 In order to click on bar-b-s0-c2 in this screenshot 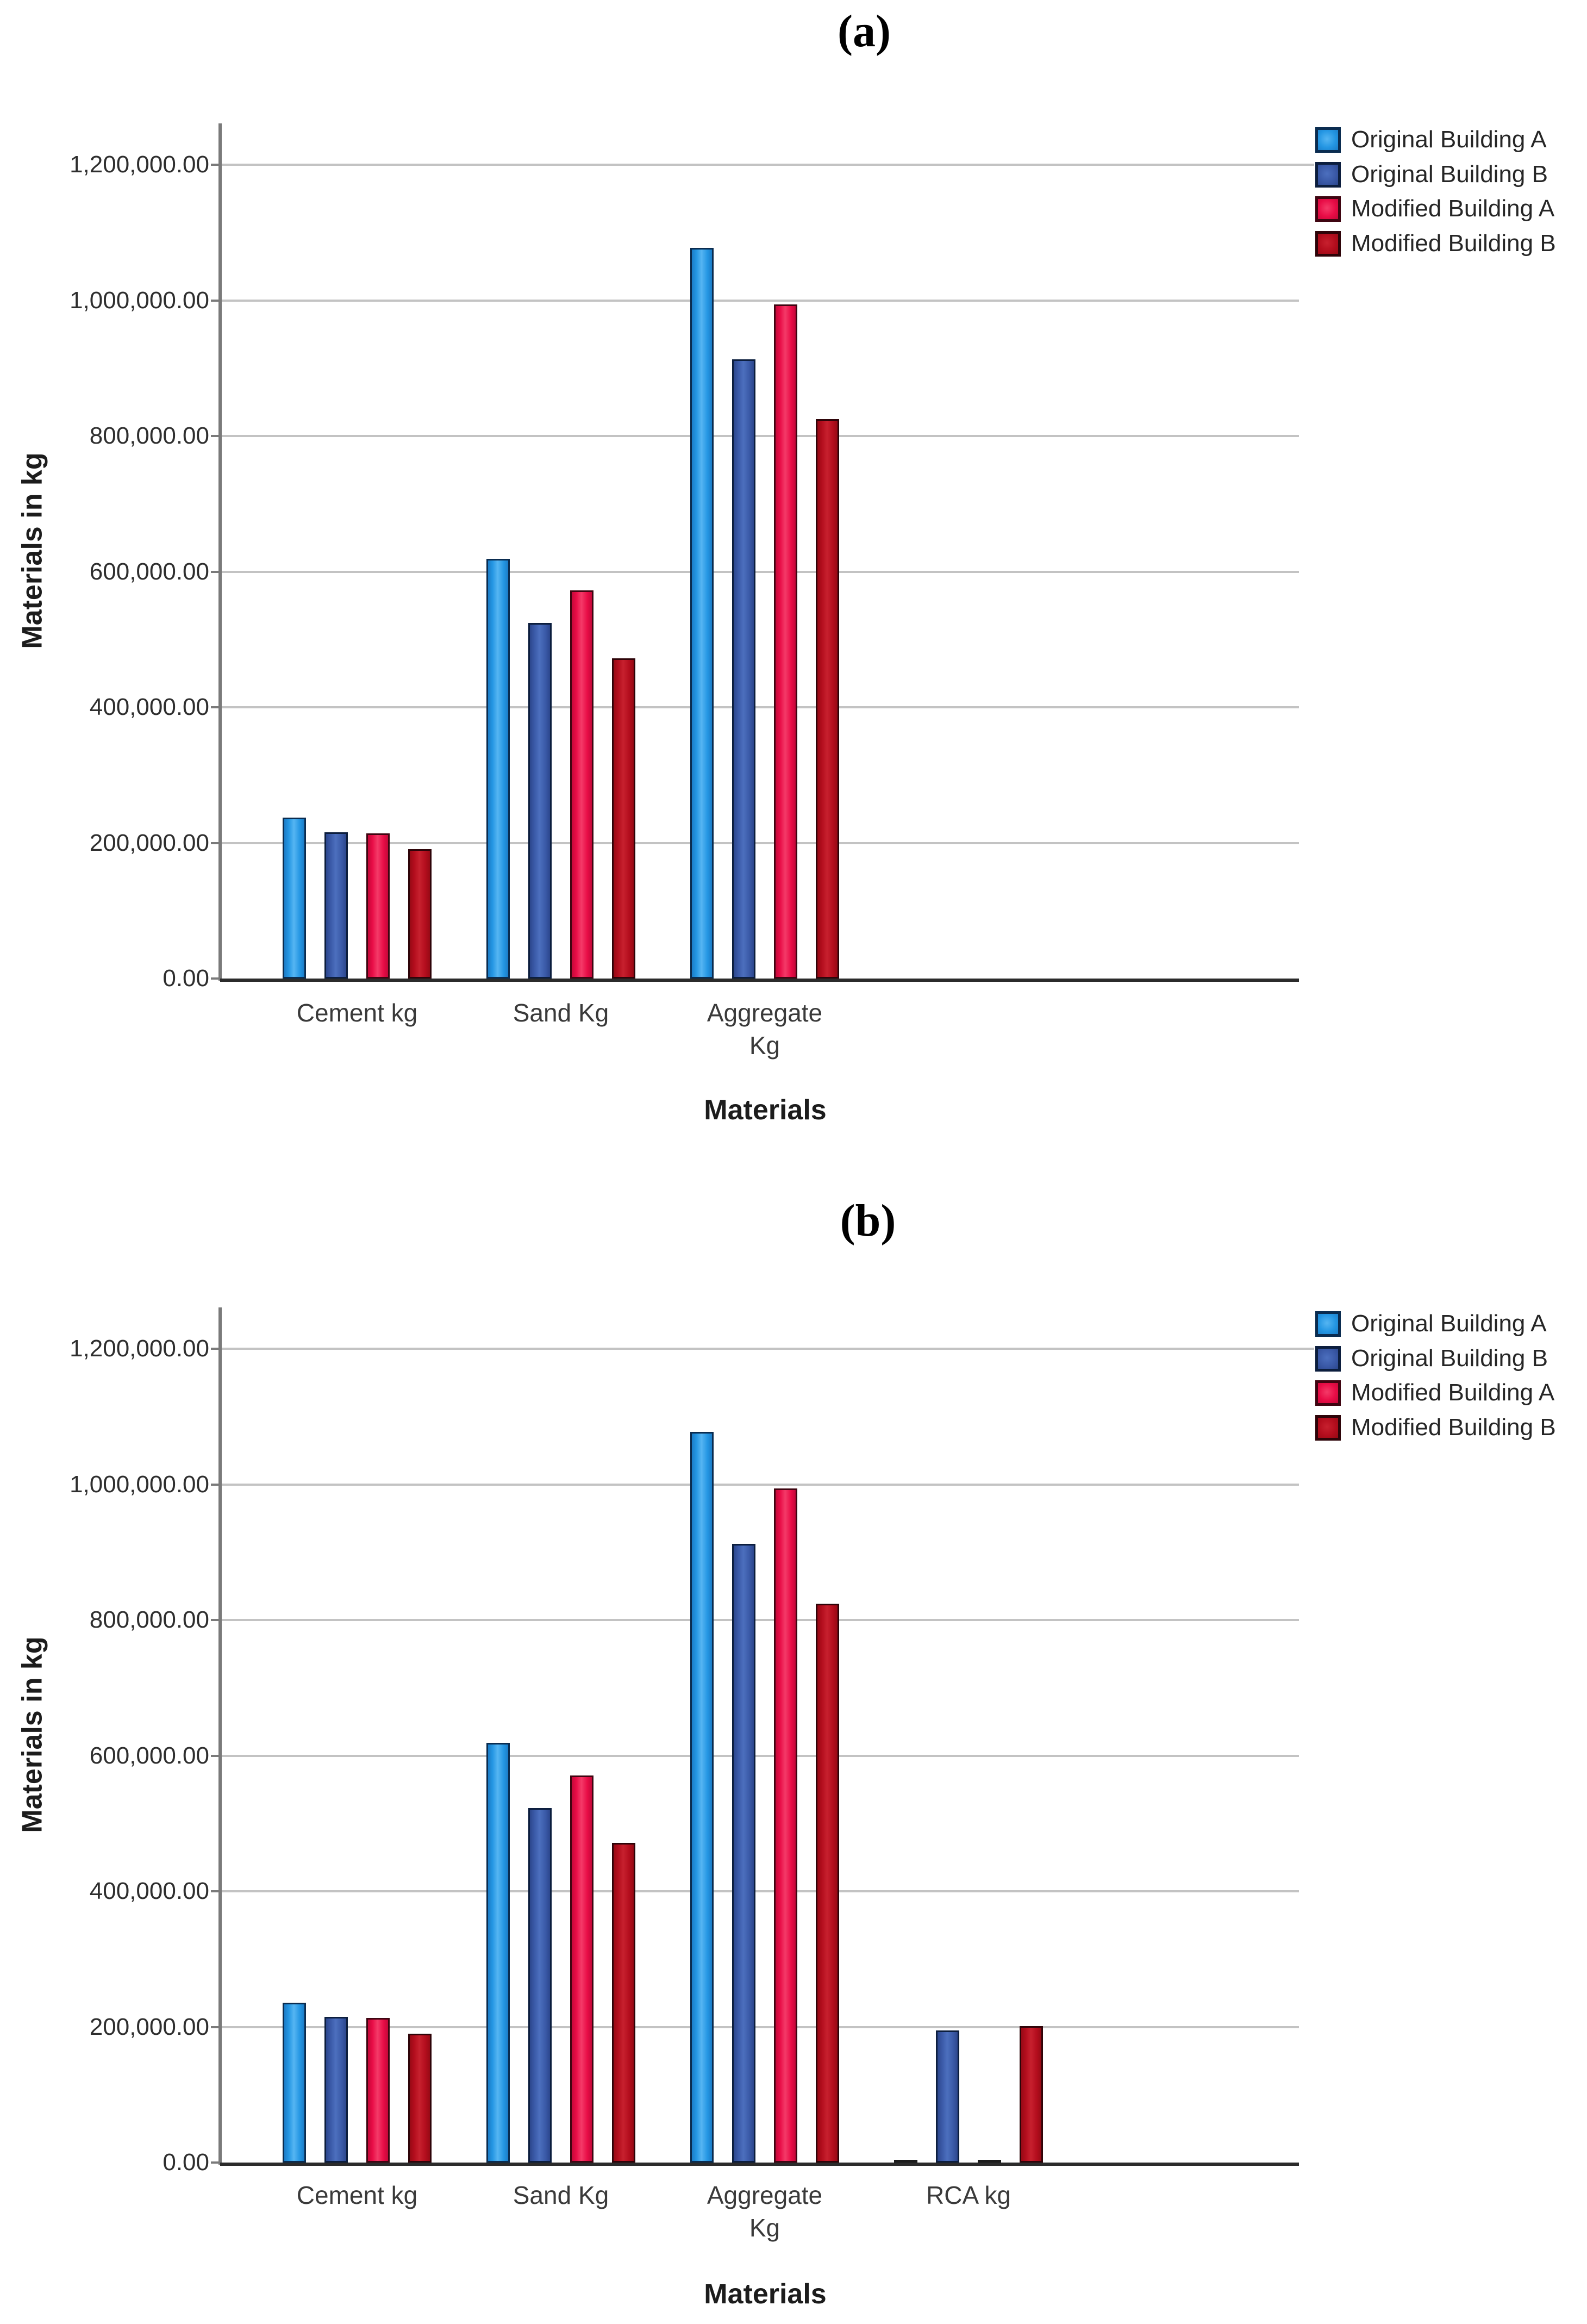, I will do `click(702, 1797)`.